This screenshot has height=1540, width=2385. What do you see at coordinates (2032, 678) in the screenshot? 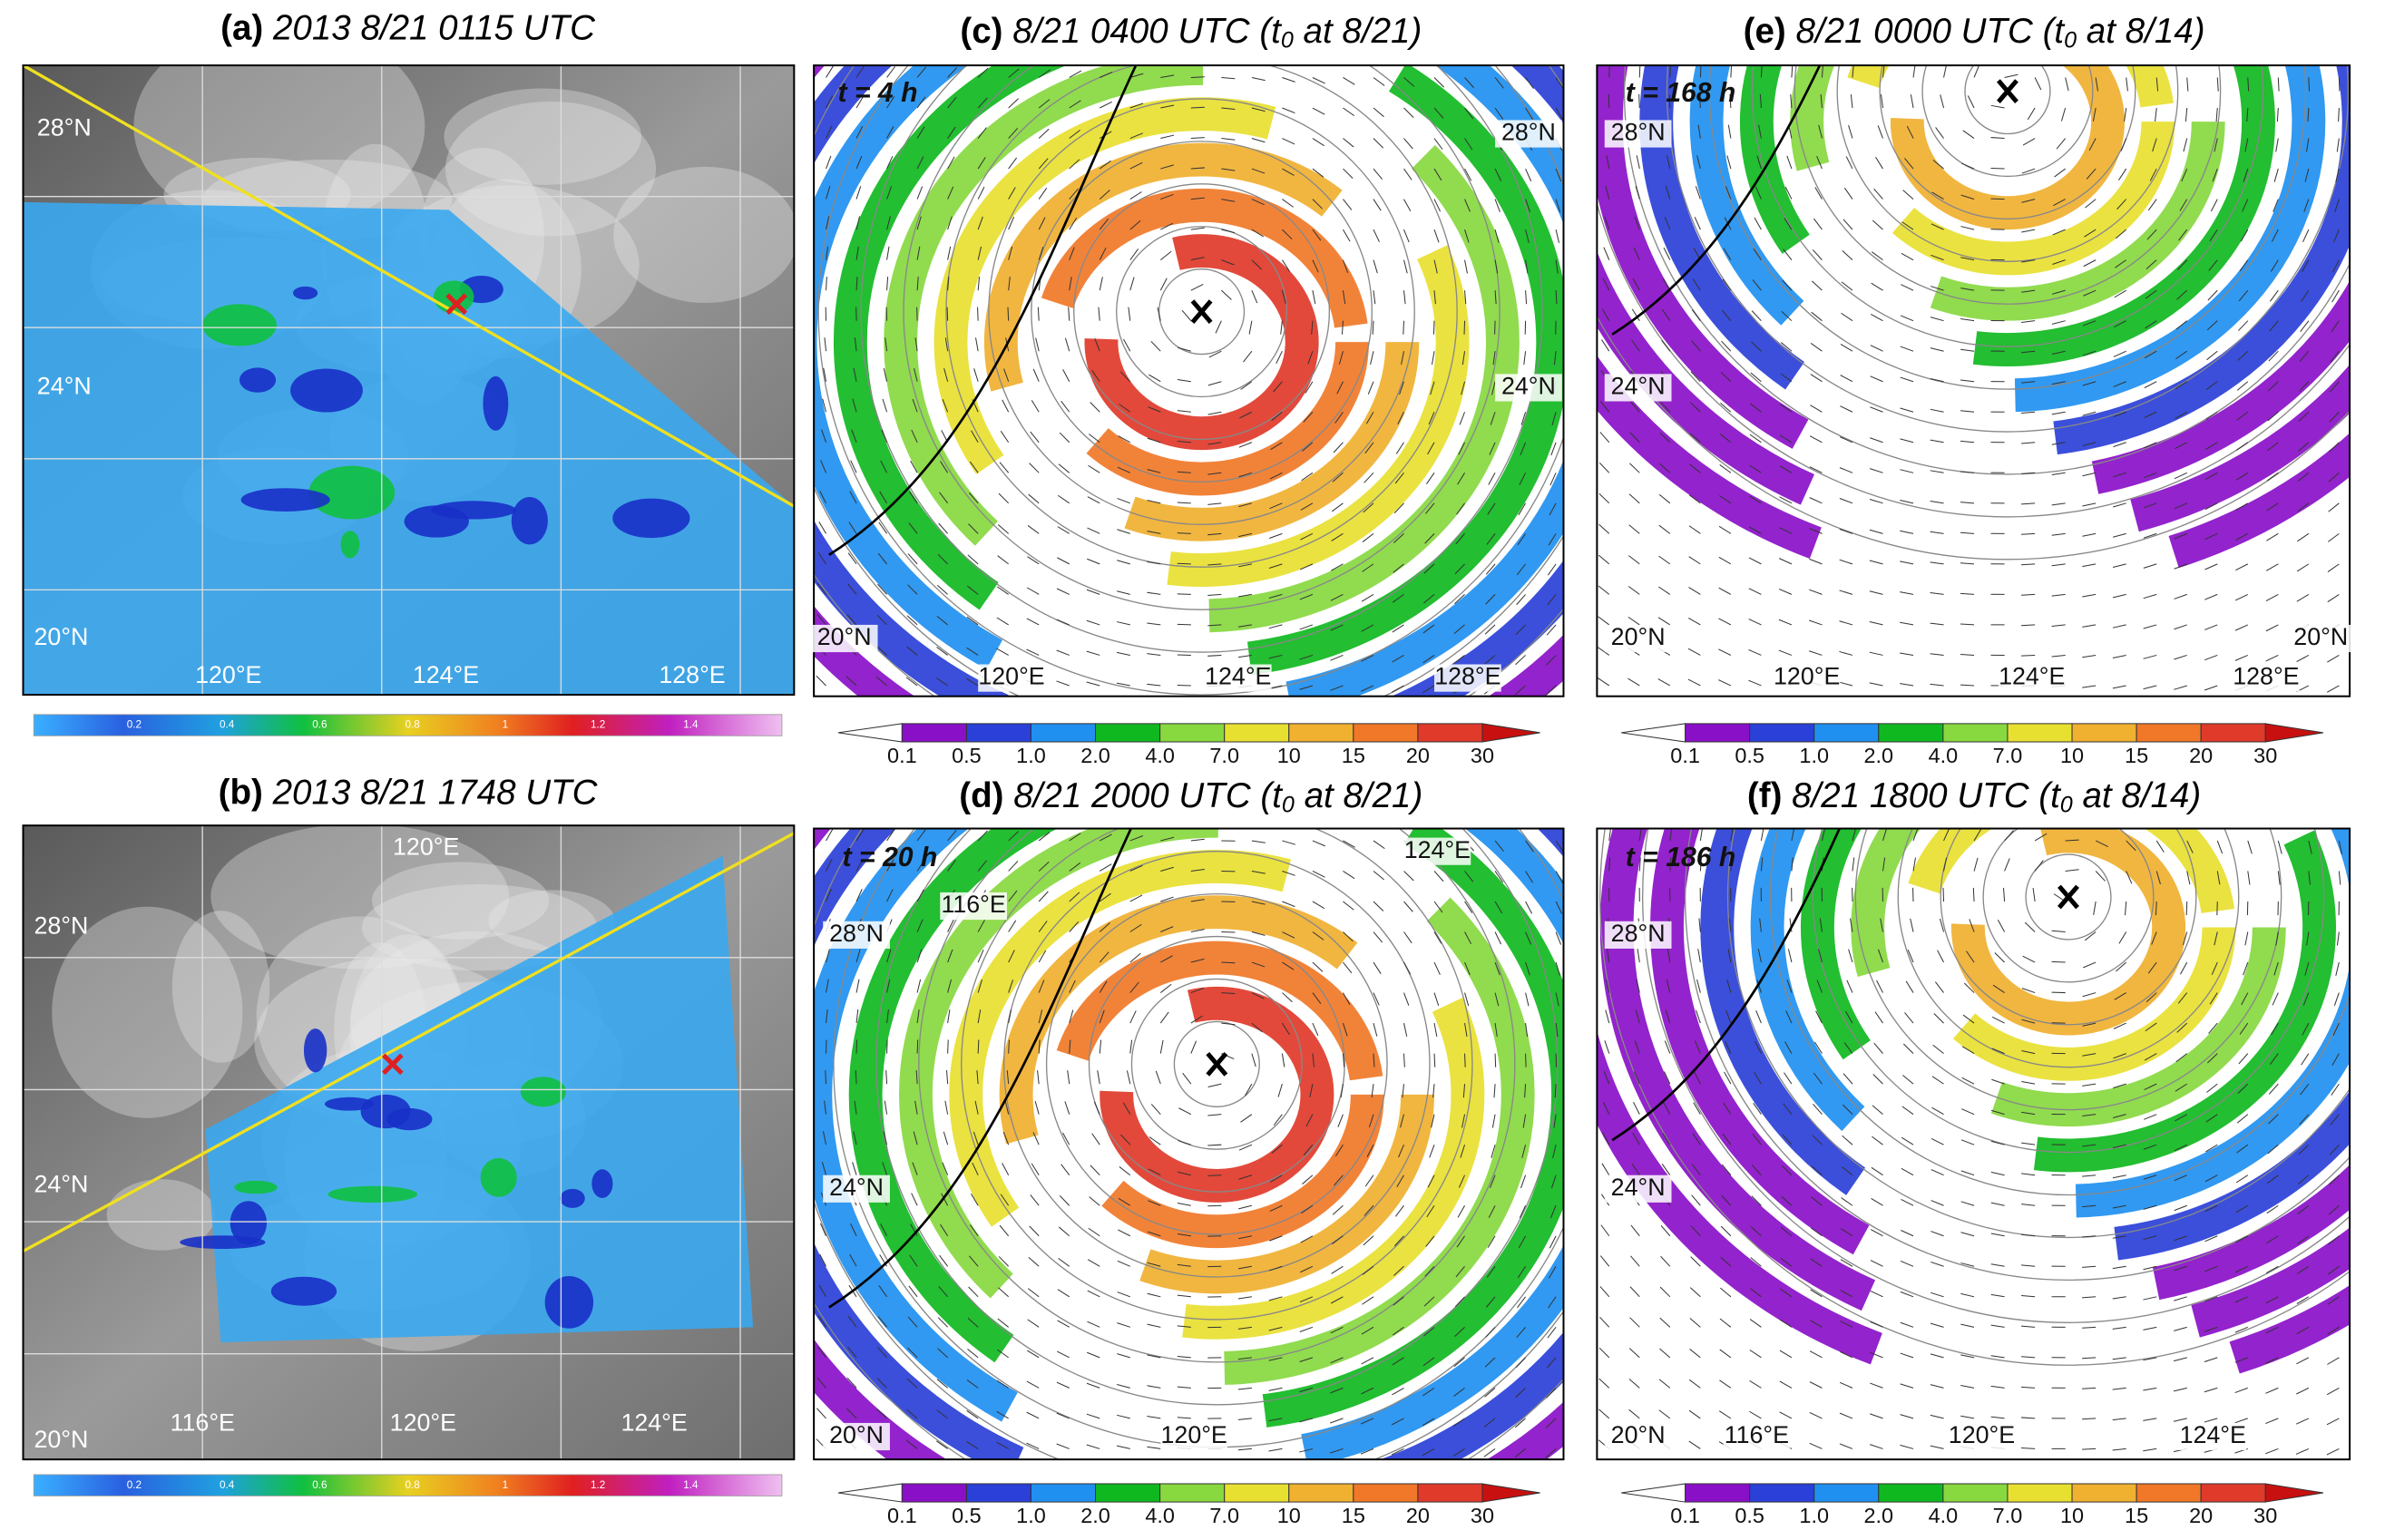
I see `label-bg` at bounding box center [2032, 678].